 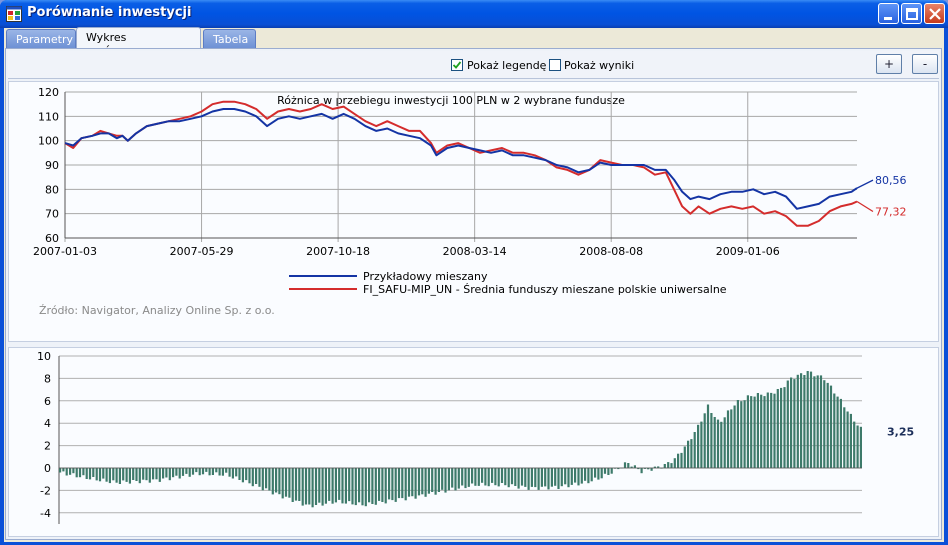 I want to click on show-legend-checkbox, so click(x=457, y=65).